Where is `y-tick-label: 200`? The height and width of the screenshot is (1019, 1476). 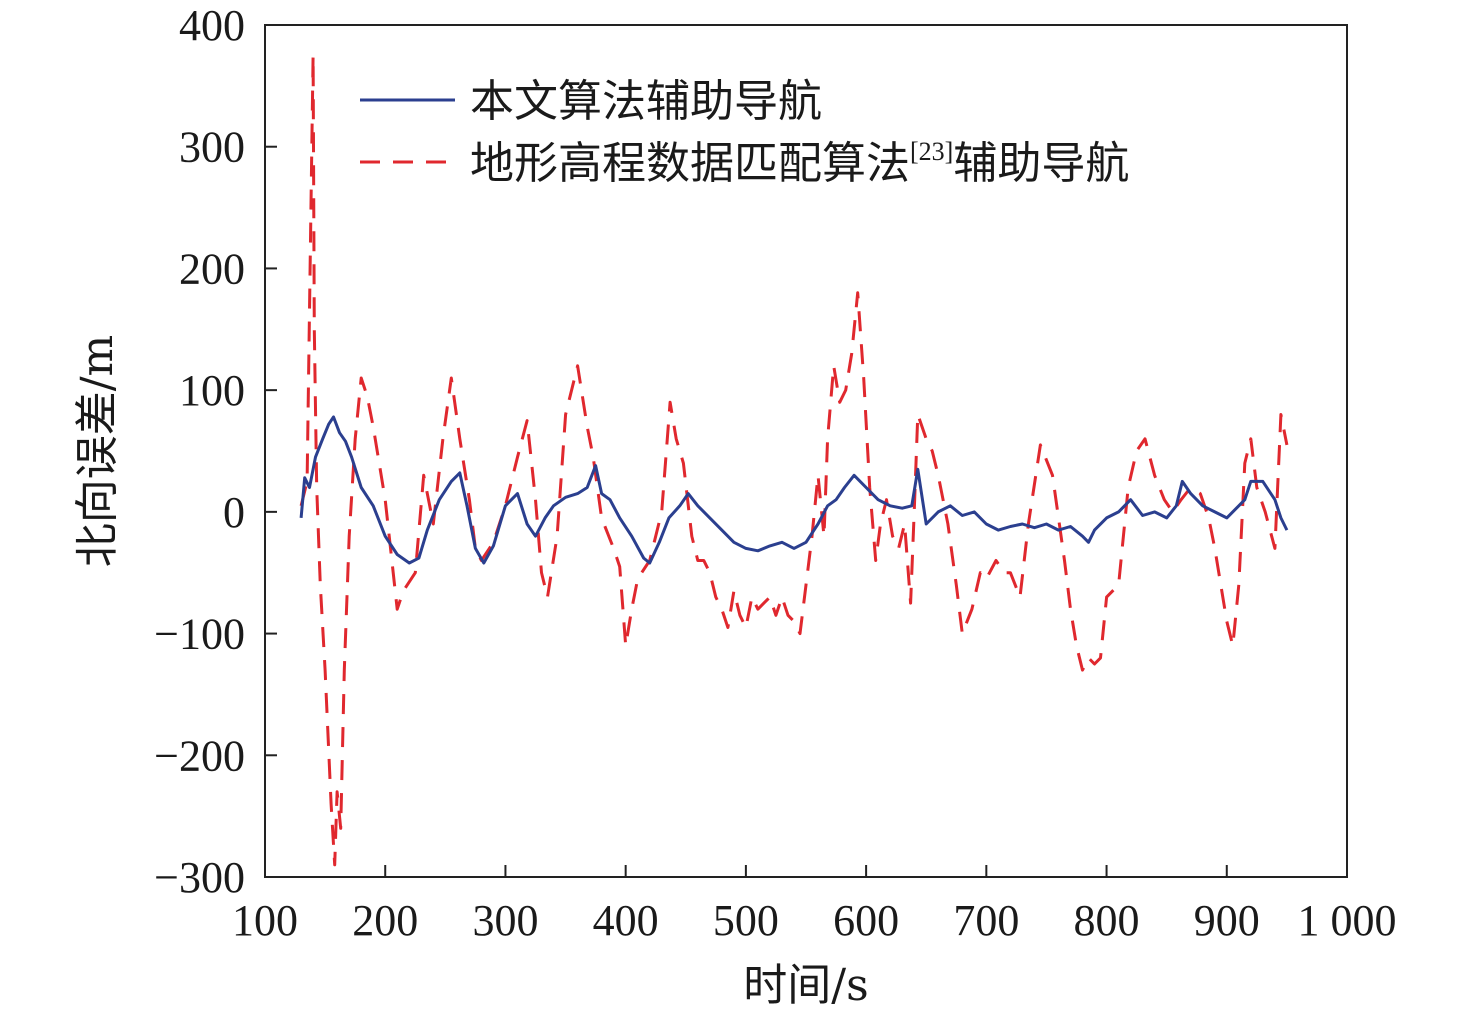
y-tick-label: 200 is located at coordinates (212, 268).